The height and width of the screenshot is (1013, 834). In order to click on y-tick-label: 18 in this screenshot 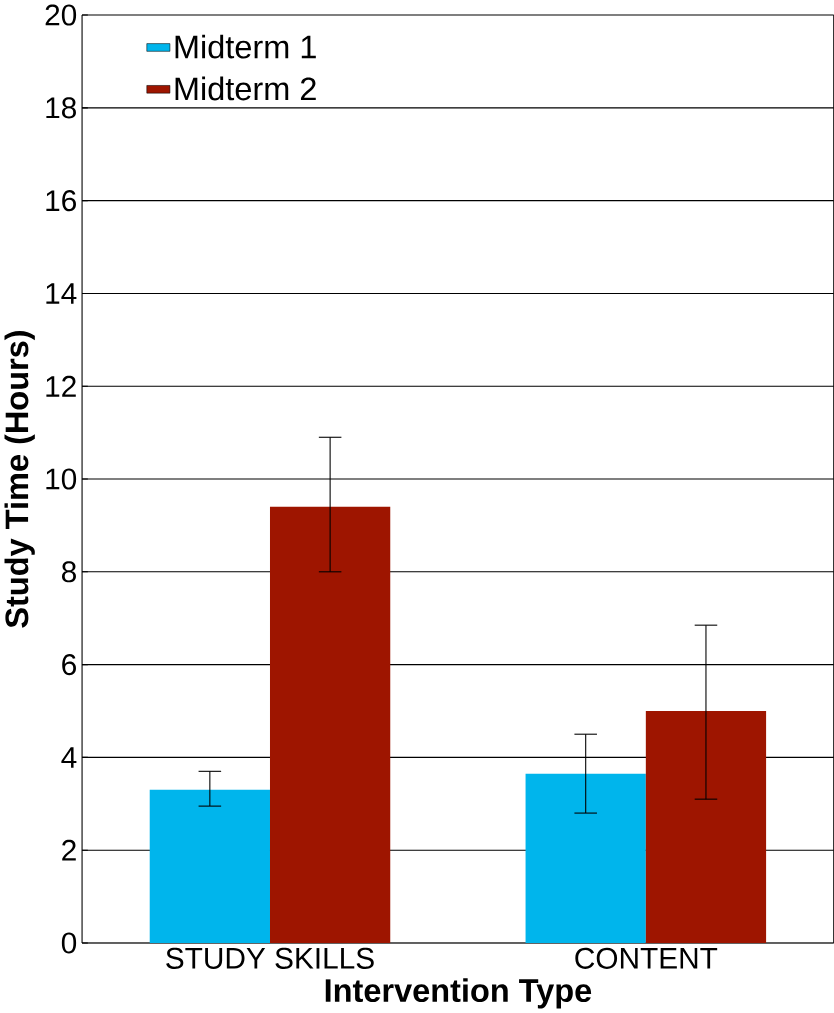, I will do `click(61, 108)`.